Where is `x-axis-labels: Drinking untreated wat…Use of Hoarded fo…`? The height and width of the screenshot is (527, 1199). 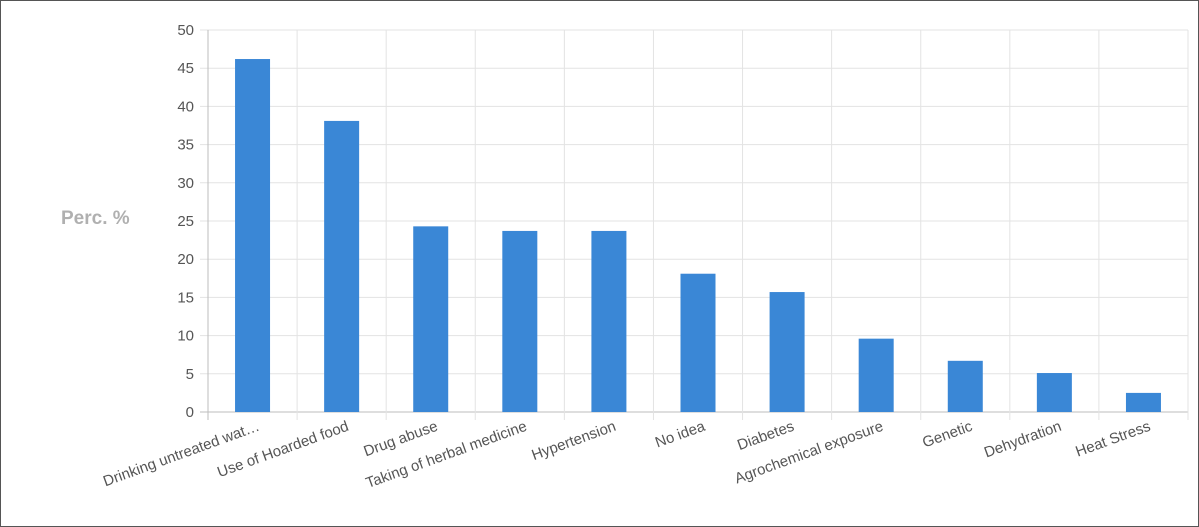
x-axis-labels: Drinking untreated wat…Use of Hoarded fo… is located at coordinates (627, 455).